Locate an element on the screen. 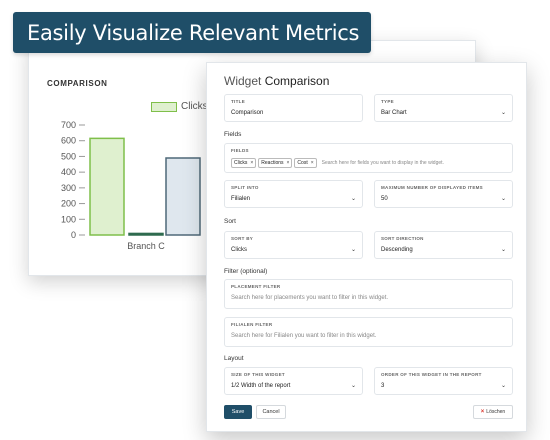 This screenshot has height=440, width=550. y-tick-label: 100 is located at coordinates (68, 219).